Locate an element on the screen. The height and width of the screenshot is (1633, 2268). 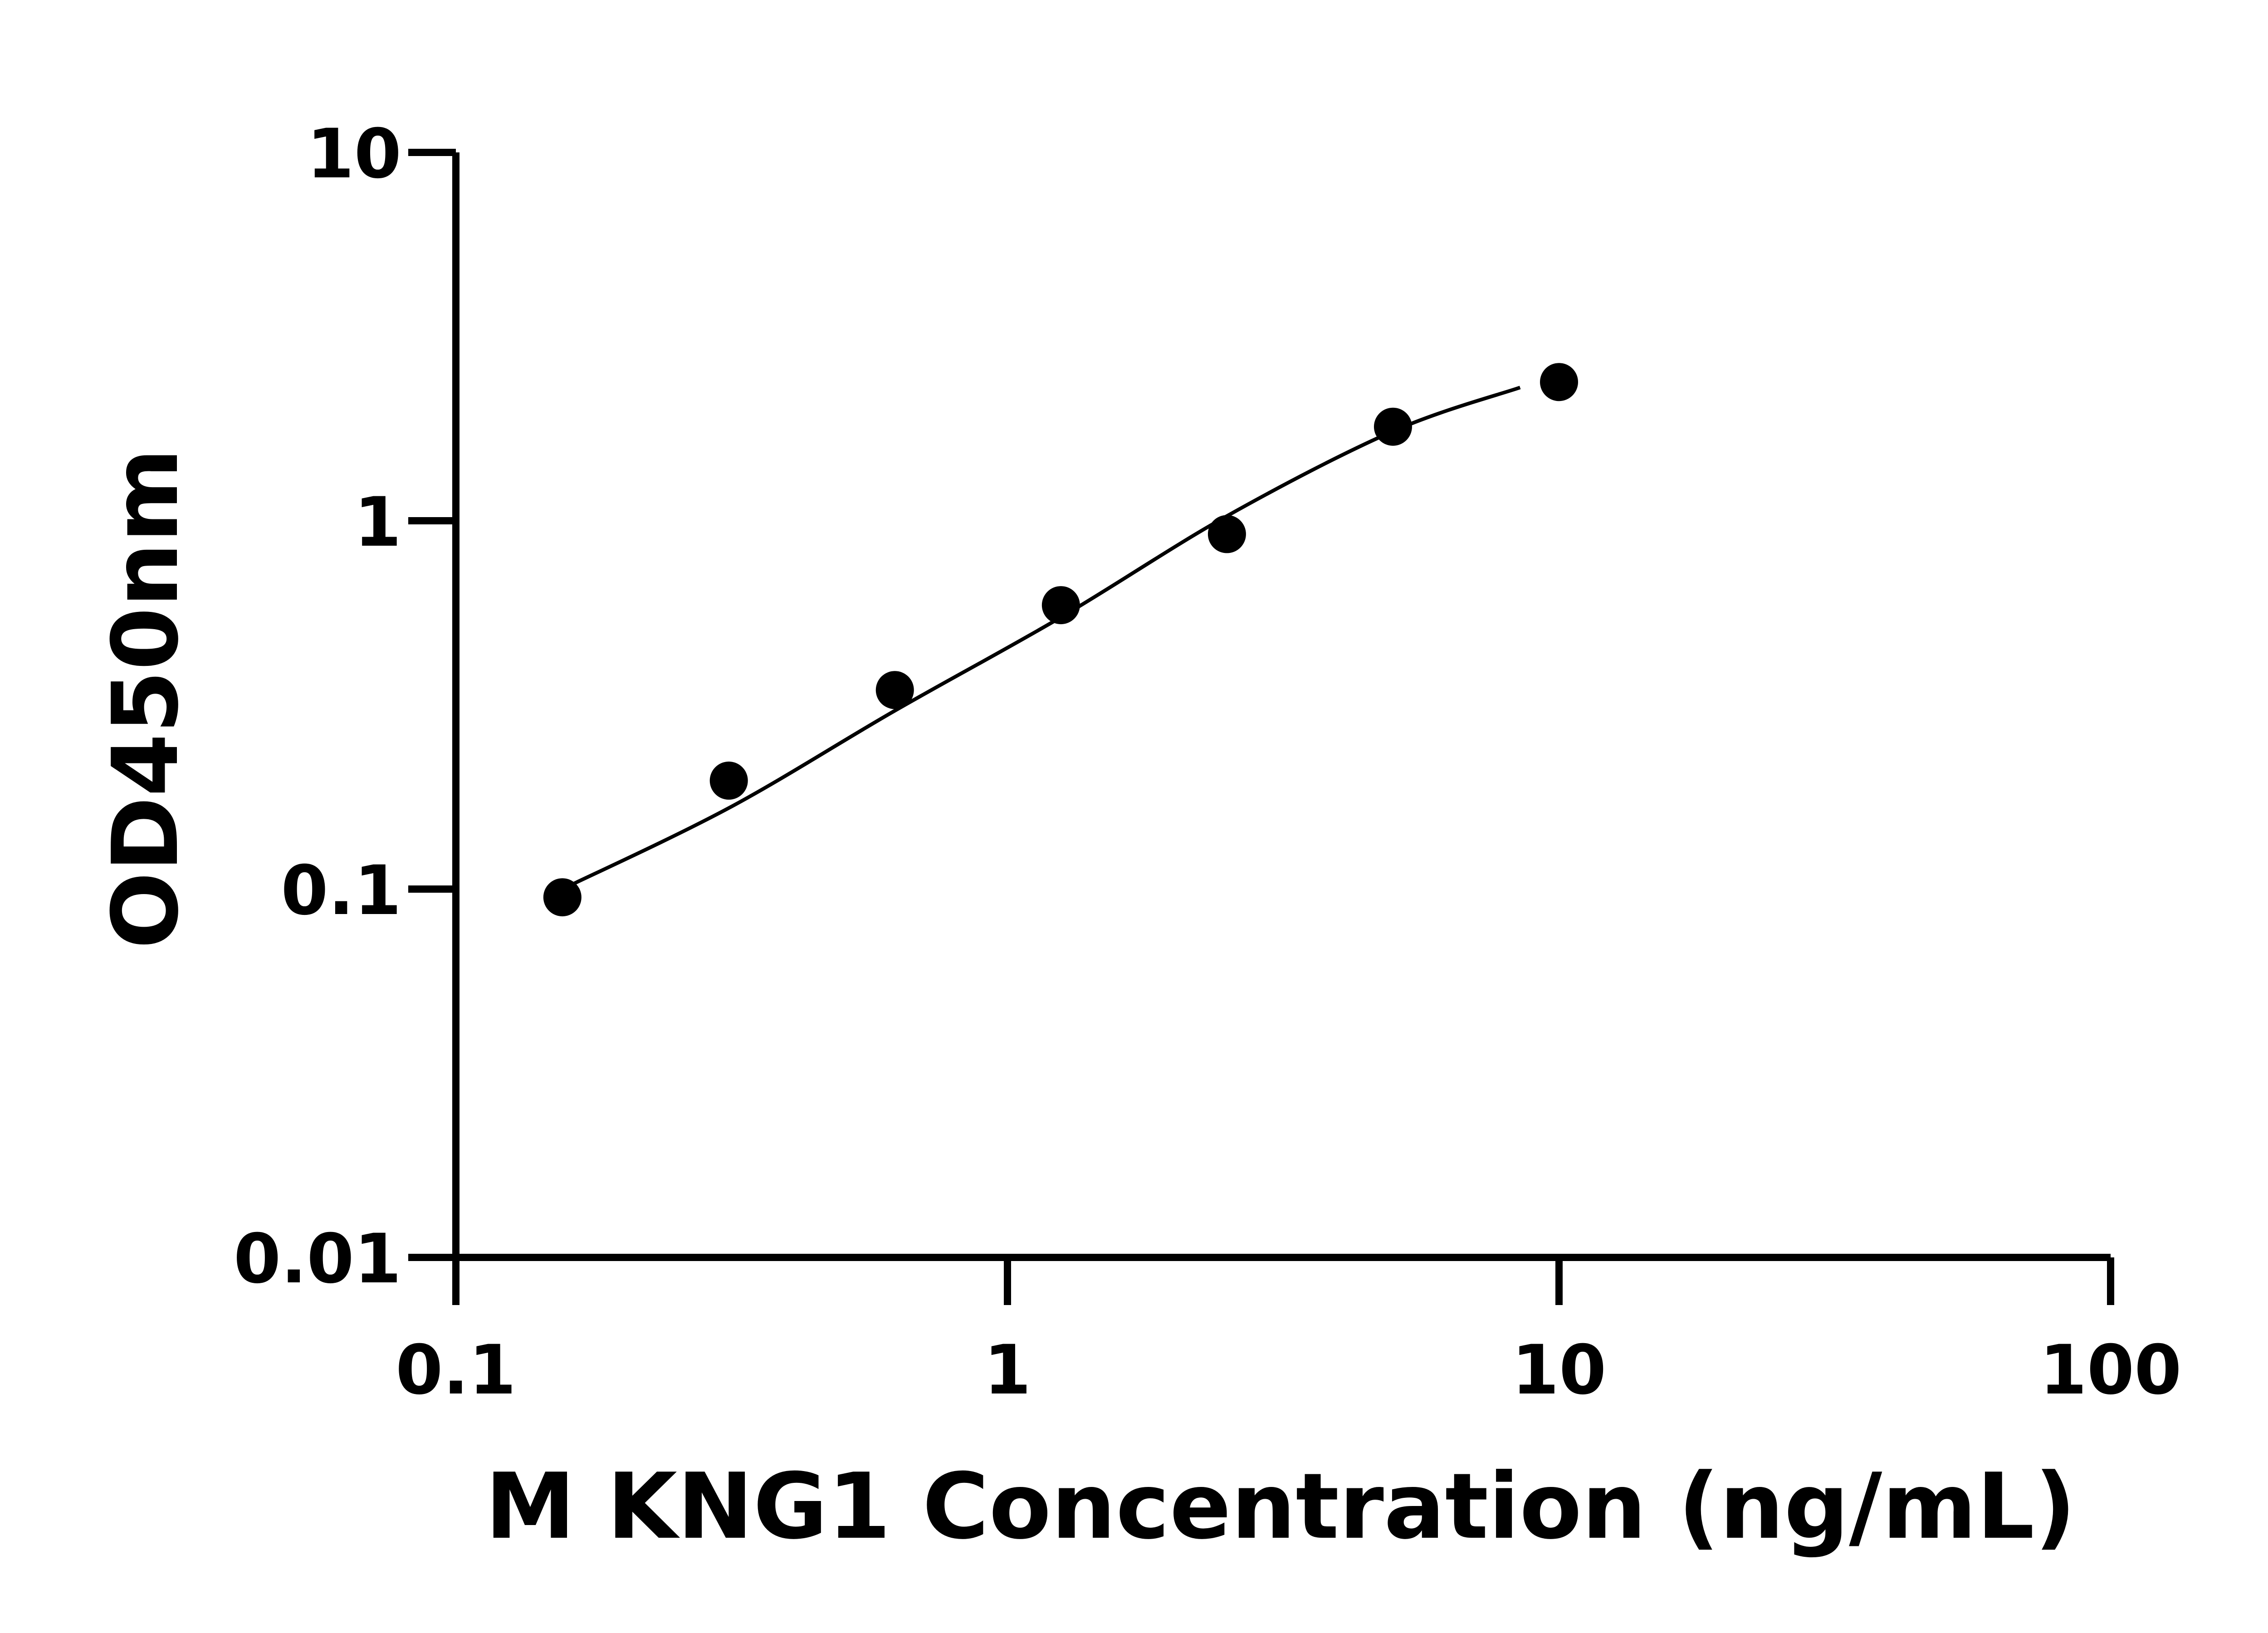
y-tick-label: 1 is located at coordinates (378, 522).